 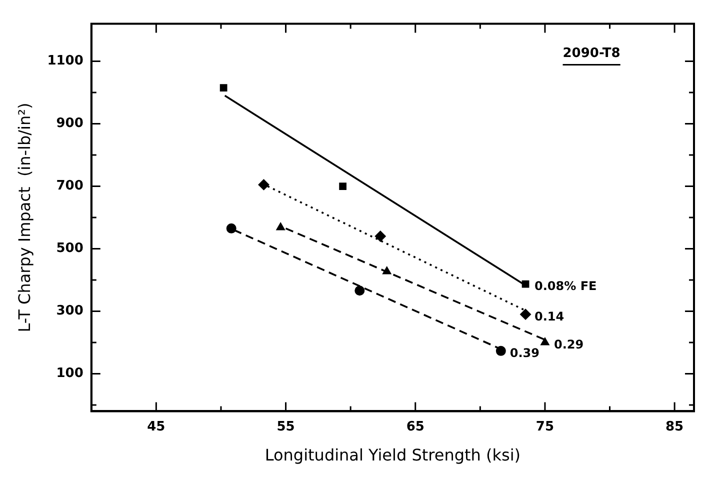 What do you see at coordinates (569, 345) in the screenshot?
I see `series-label: 0.29` at bounding box center [569, 345].